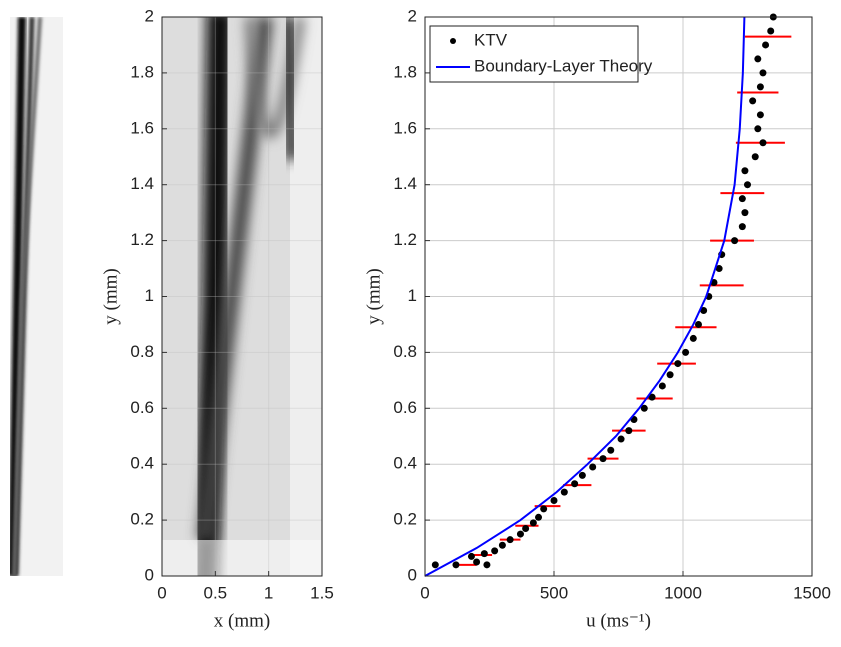  I want to click on x-tick-label: 500, so click(554, 592).